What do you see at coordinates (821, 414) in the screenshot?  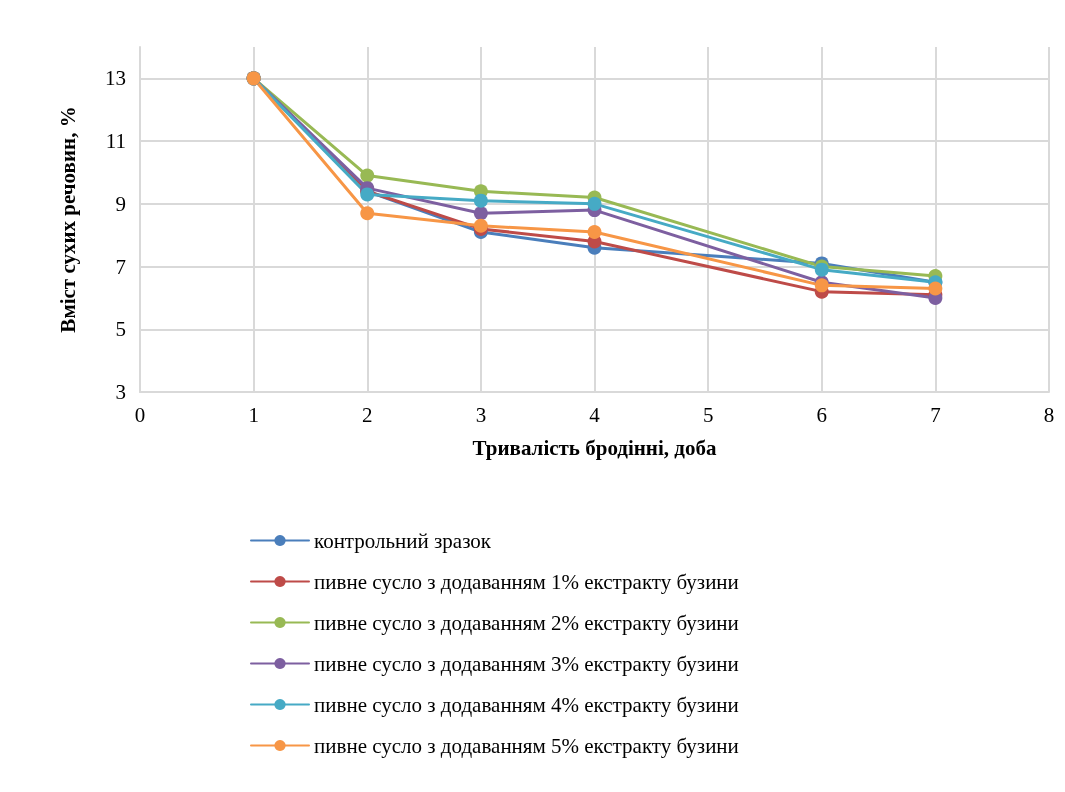 I see `x-tick-label: 6` at bounding box center [821, 414].